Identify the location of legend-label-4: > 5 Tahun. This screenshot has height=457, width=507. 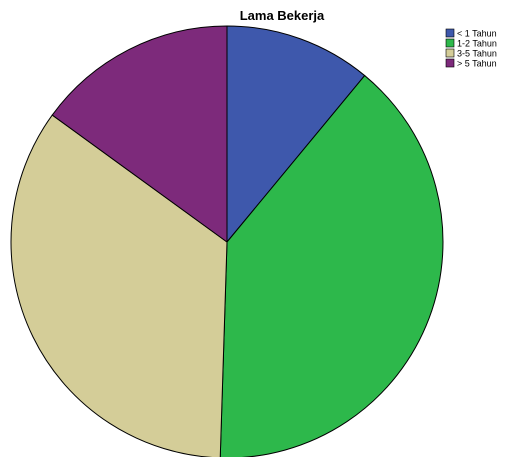
(477, 64).